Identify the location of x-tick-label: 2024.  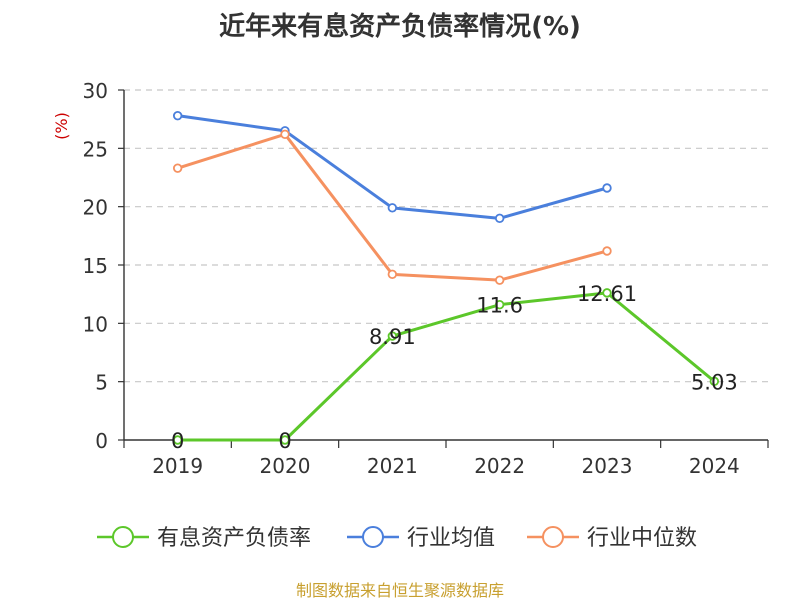
(714, 466).